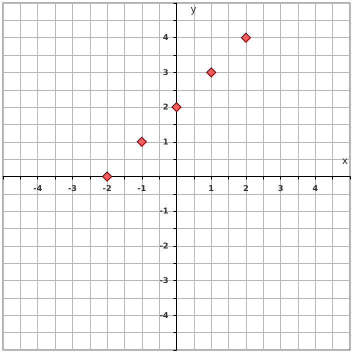 This screenshot has height=355, width=355. Describe the element at coordinates (164, 211) in the screenshot. I see `y-tick-label: -1` at that location.